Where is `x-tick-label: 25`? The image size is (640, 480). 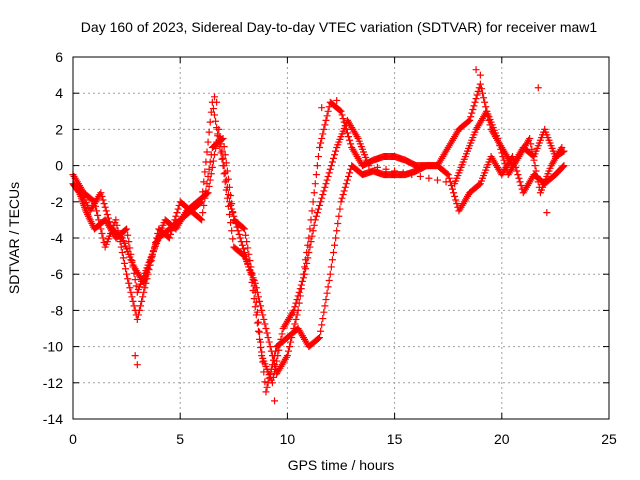
x-tick-label: 25 is located at coordinates (609, 439).